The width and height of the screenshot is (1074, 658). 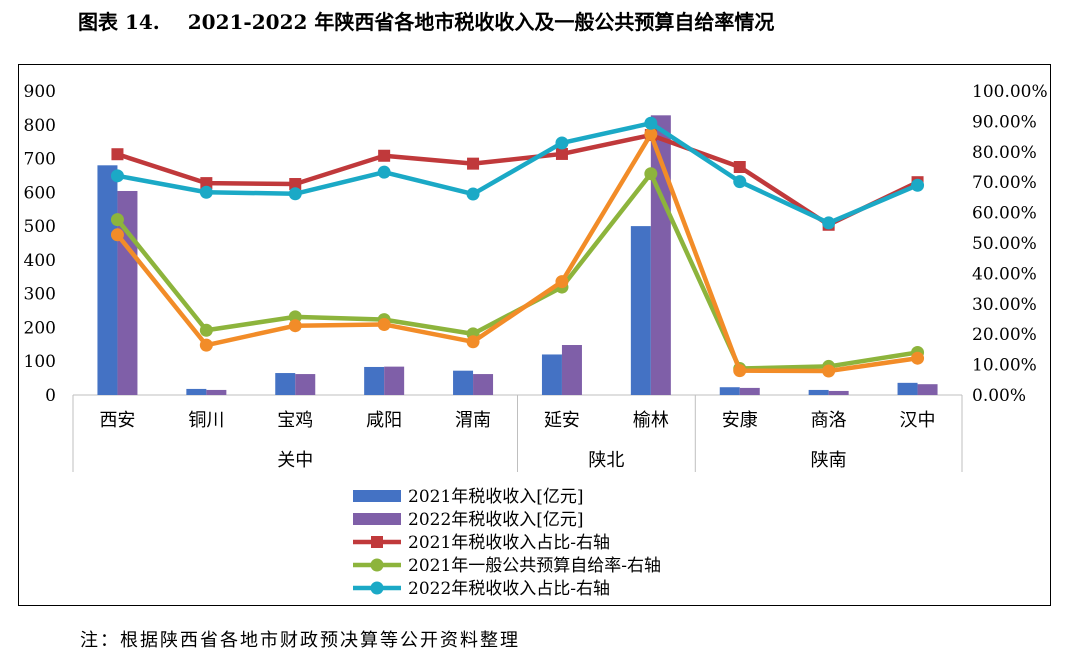 What do you see at coordinates (377, 542) in the screenshot?
I see `legend-marker-square` at bounding box center [377, 542].